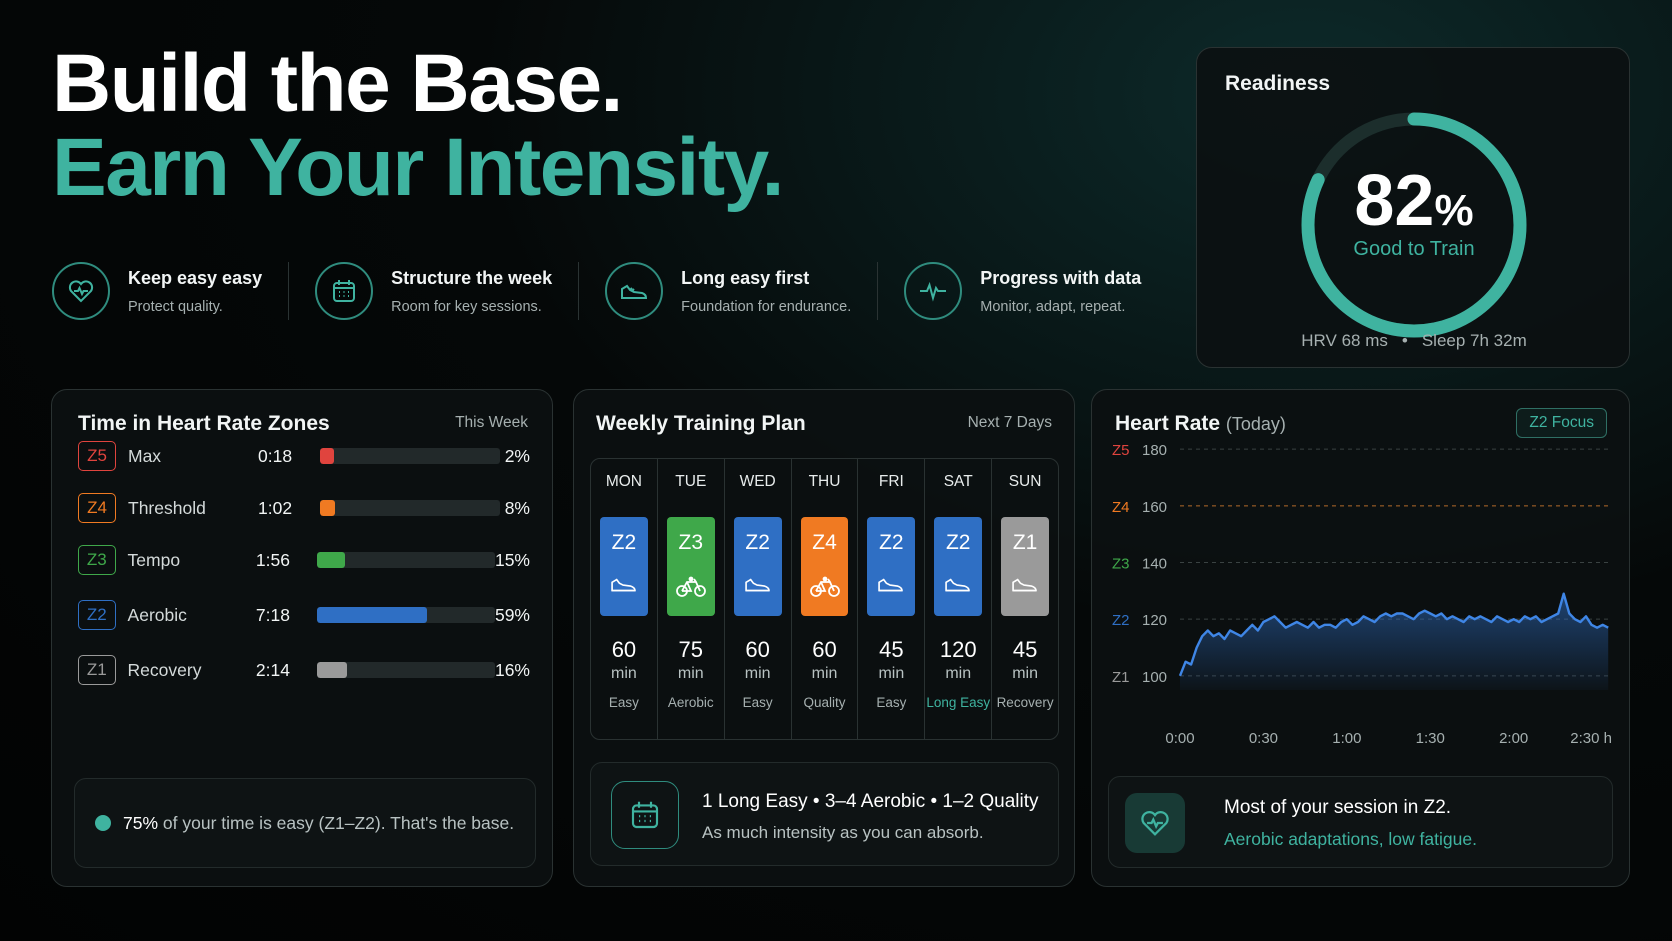  What do you see at coordinates (337, 83) in the screenshot?
I see `hero-title: Build the Base.` at bounding box center [337, 83].